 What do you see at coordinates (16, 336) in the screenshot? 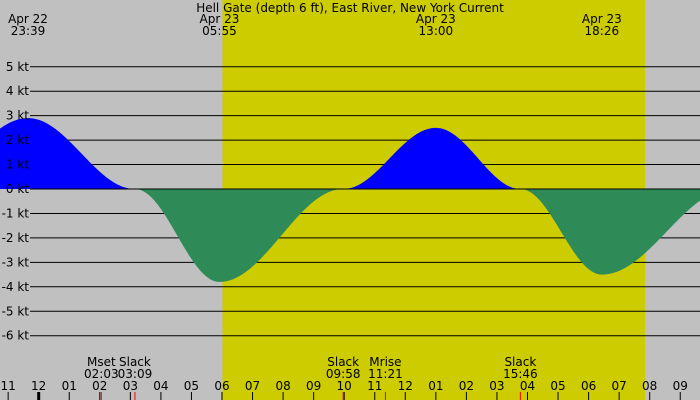
I see `y-tick-label: -6 kt` at bounding box center [16, 336].